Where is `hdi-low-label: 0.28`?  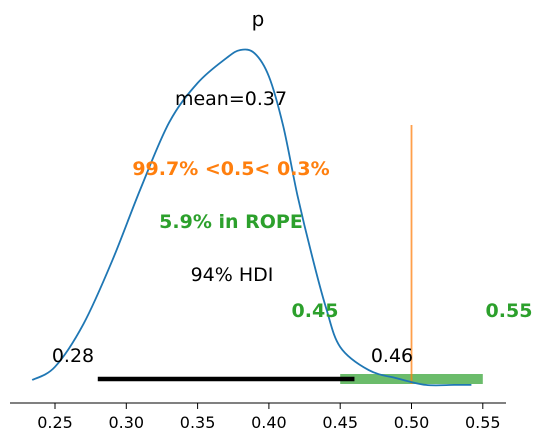 hdi-low-label: 0.28 is located at coordinates (73, 356).